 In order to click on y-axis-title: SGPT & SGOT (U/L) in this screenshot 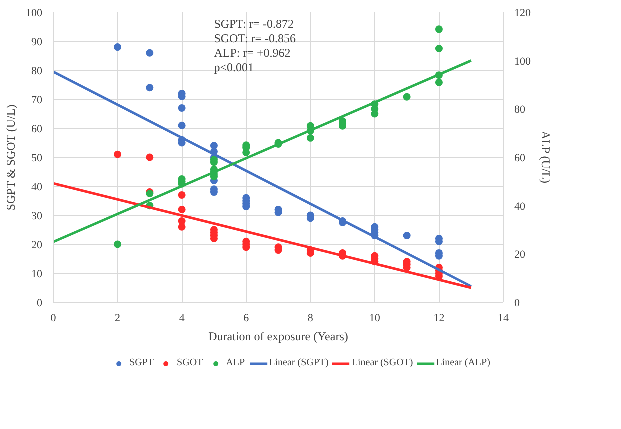, I will do `click(11, 157)`.